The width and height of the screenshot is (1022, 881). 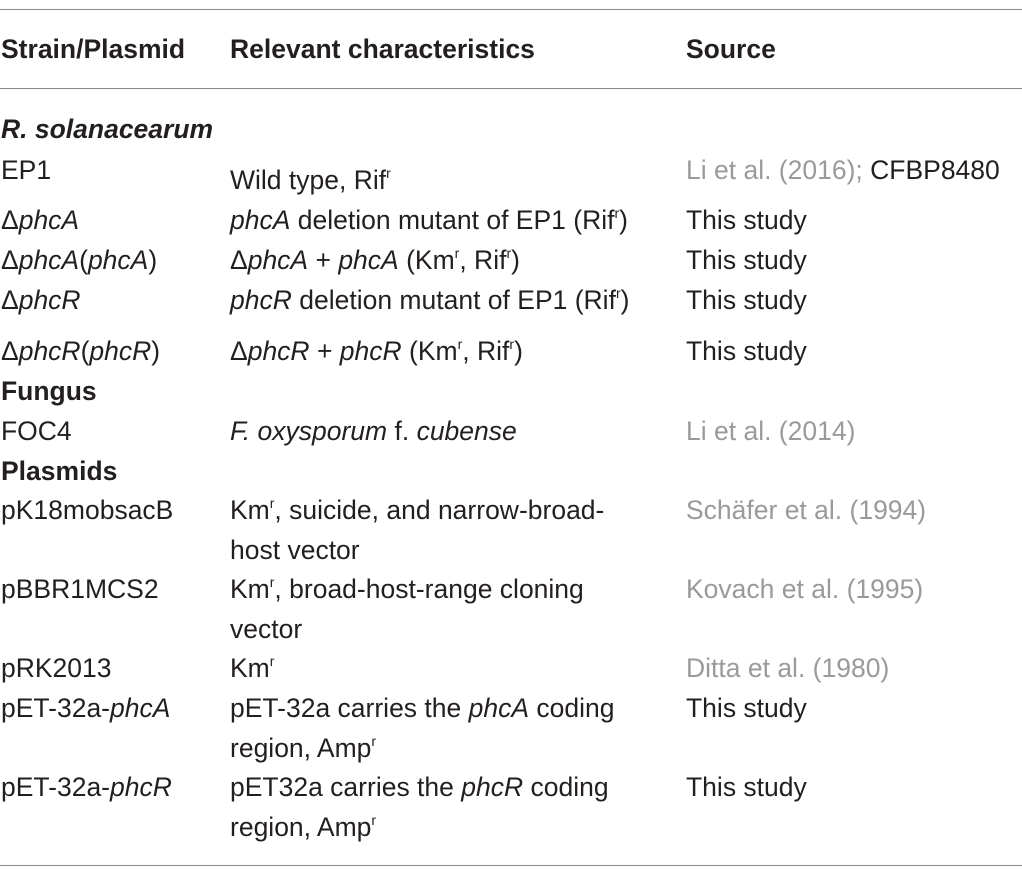 I want to click on table-row-foc4-source: Li et al. (2014), so click(x=770, y=431).